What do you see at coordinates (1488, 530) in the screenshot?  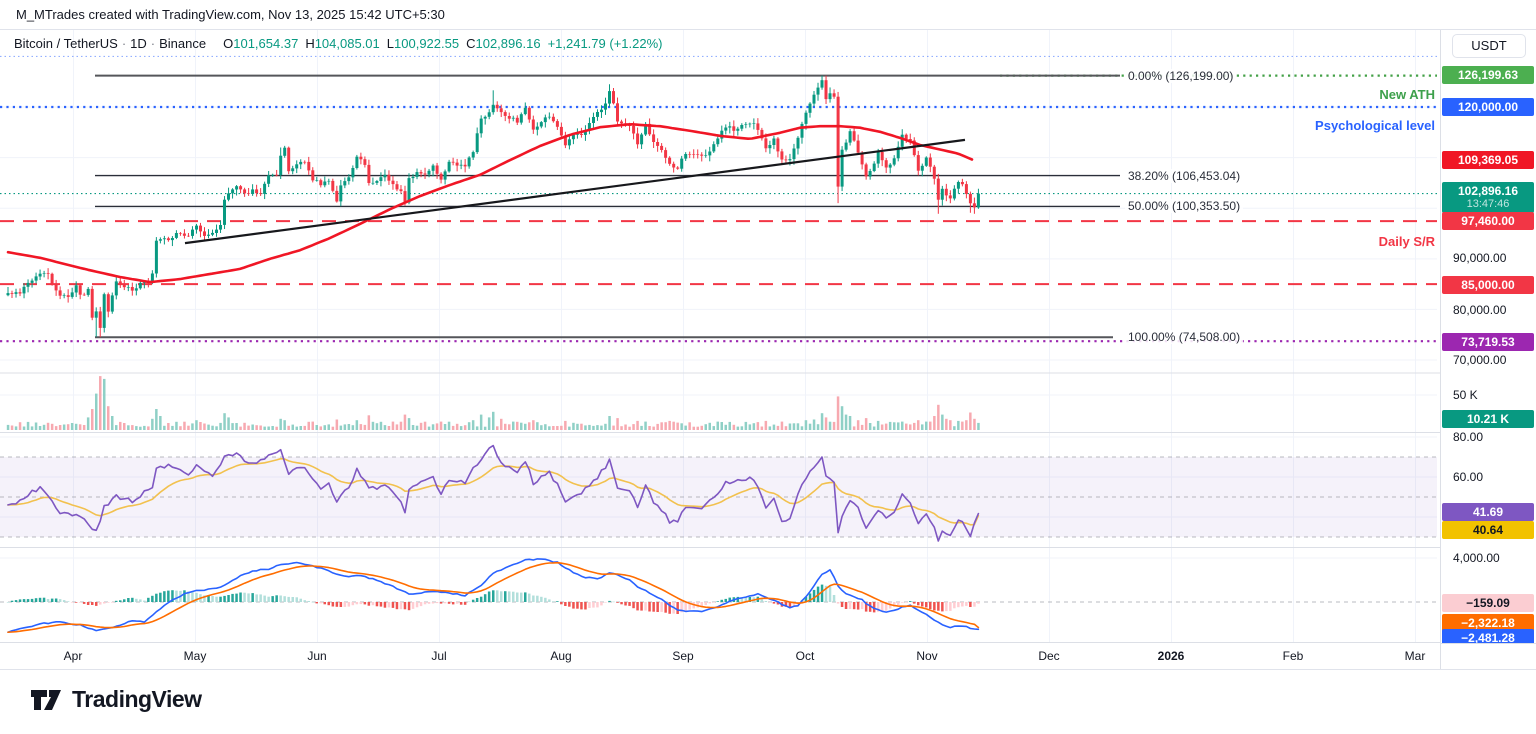 I see `price-badge: 40.64` at bounding box center [1488, 530].